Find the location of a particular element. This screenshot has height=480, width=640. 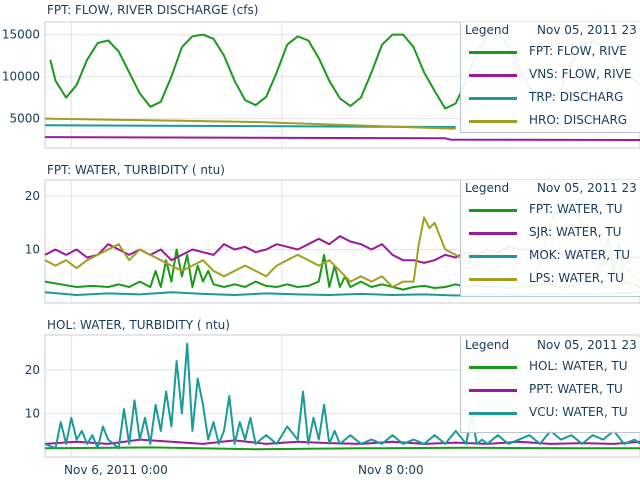

fpt-turbidity-legend-date: Nov 05, 2011 23 is located at coordinates (587, 188).